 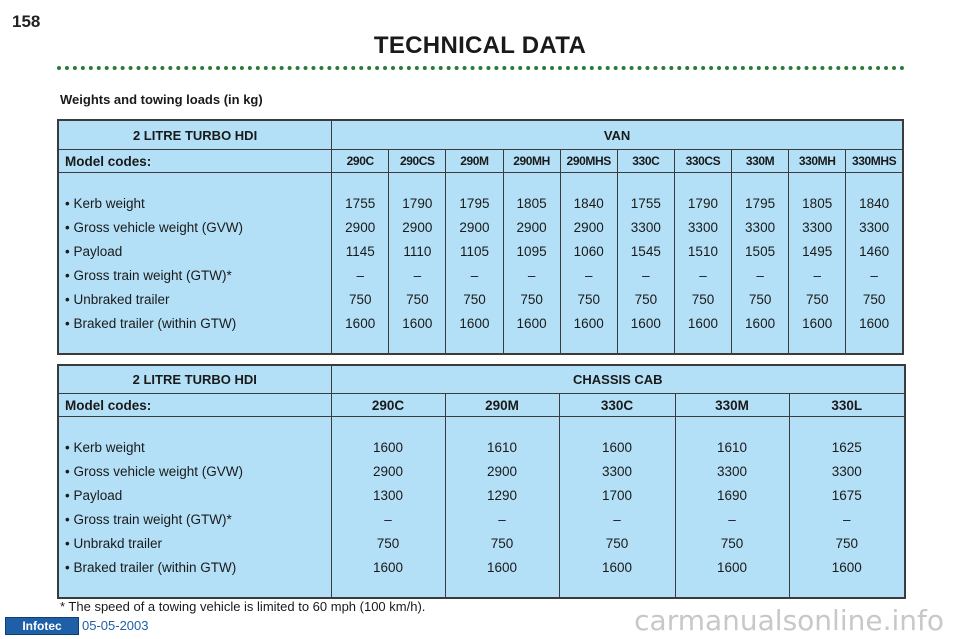 What do you see at coordinates (482, 519) in the screenshot?
I see `table-row: • Gross train weight (GTW)* – – – – –` at bounding box center [482, 519].